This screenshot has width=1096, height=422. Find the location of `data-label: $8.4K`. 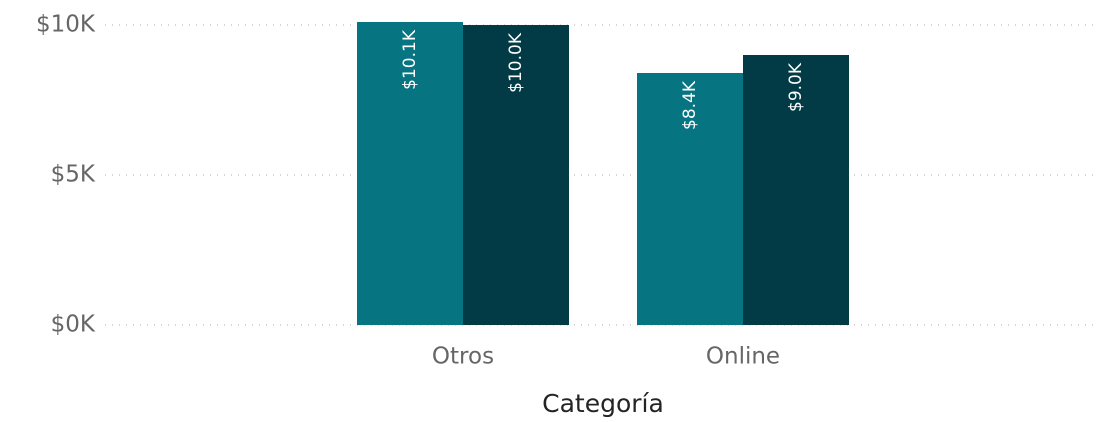

data-label: $8.4K is located at coordinates (690, 105).